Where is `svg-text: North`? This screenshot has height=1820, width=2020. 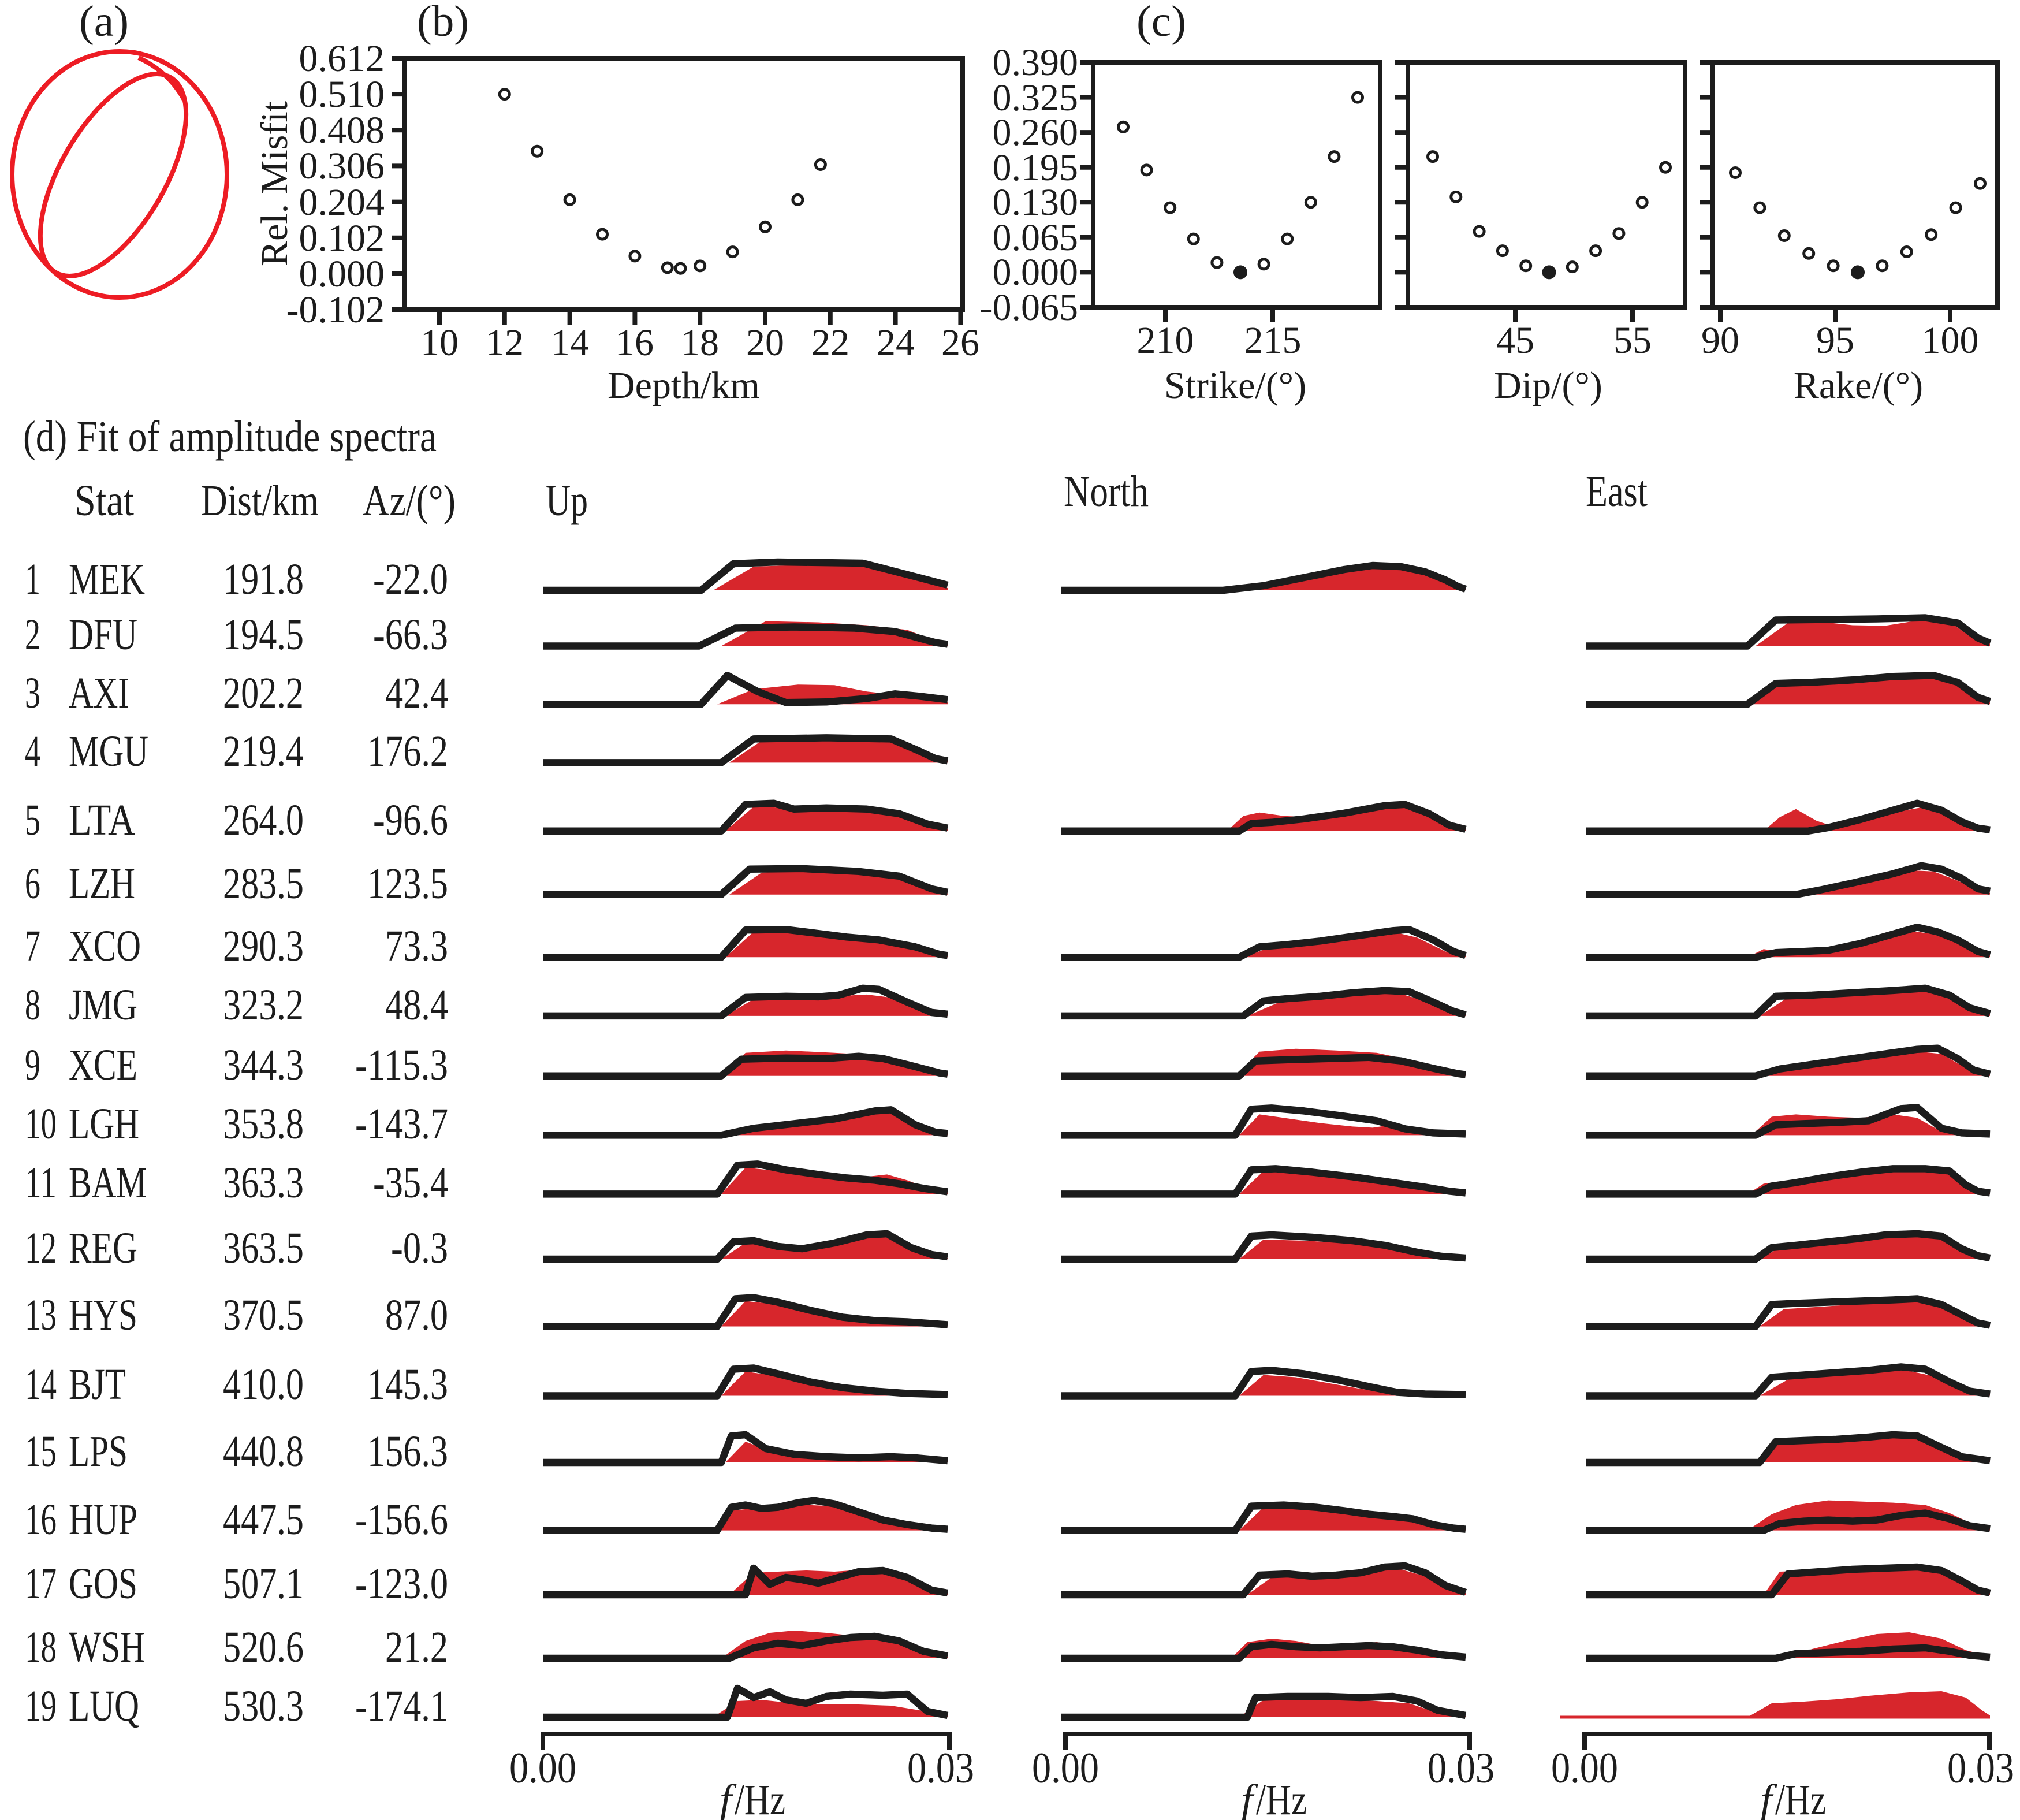
svg-text: North is located at coordinates (1106, 491).